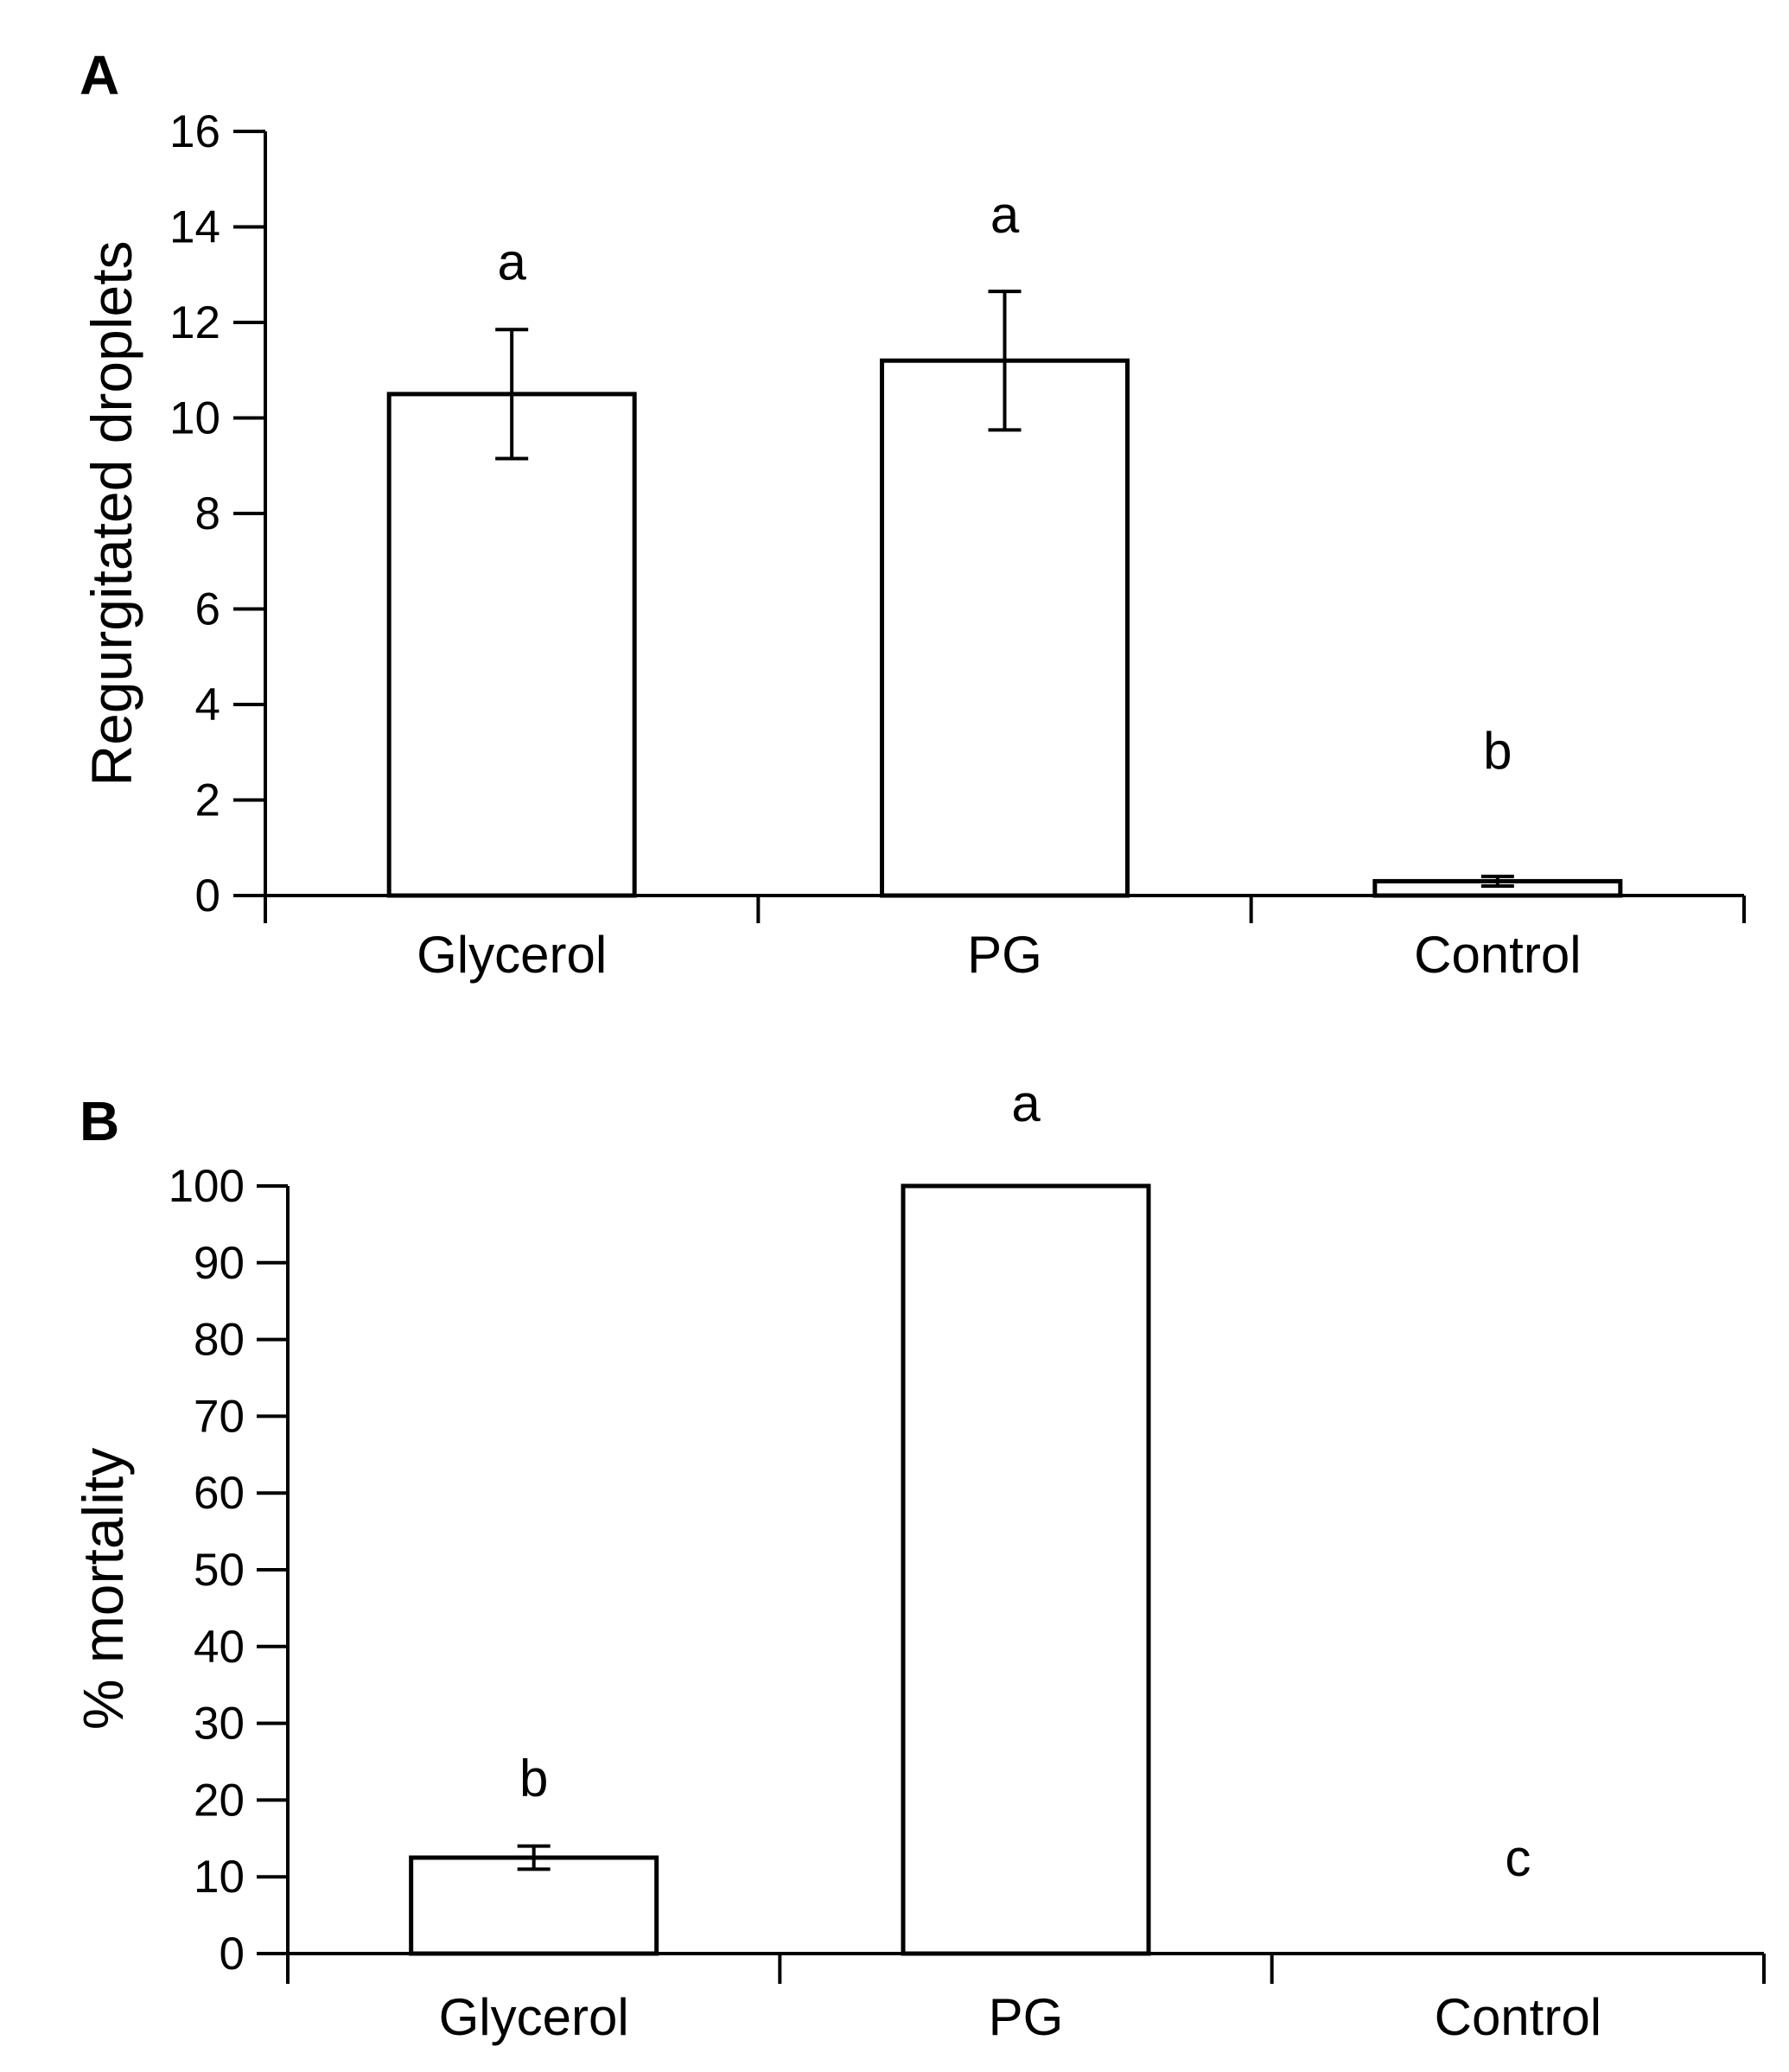 This screenshot has width=1789, height=2072. Describe the element at coordinates (220, 1801) in the screenshot. I see `y-tick-label: 20` at that location.